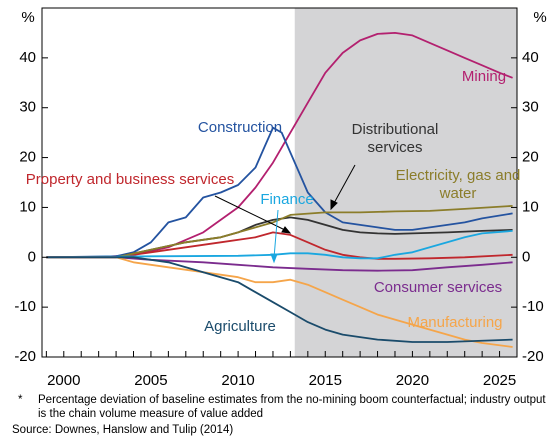  Describe the element at coordinates (530, 107) in the screenshot. I see `y2-tick-label: 30` at that location.